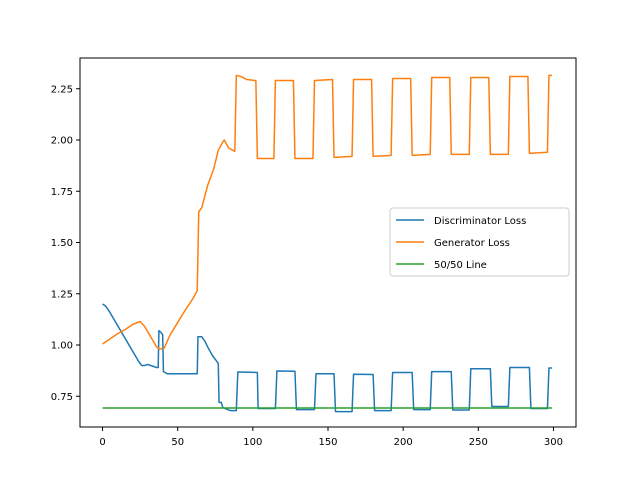  What do you see at coordinates (553, 442) in the screenshot?
I see `x-tick-label: 300` at bounding box center [553, 442].